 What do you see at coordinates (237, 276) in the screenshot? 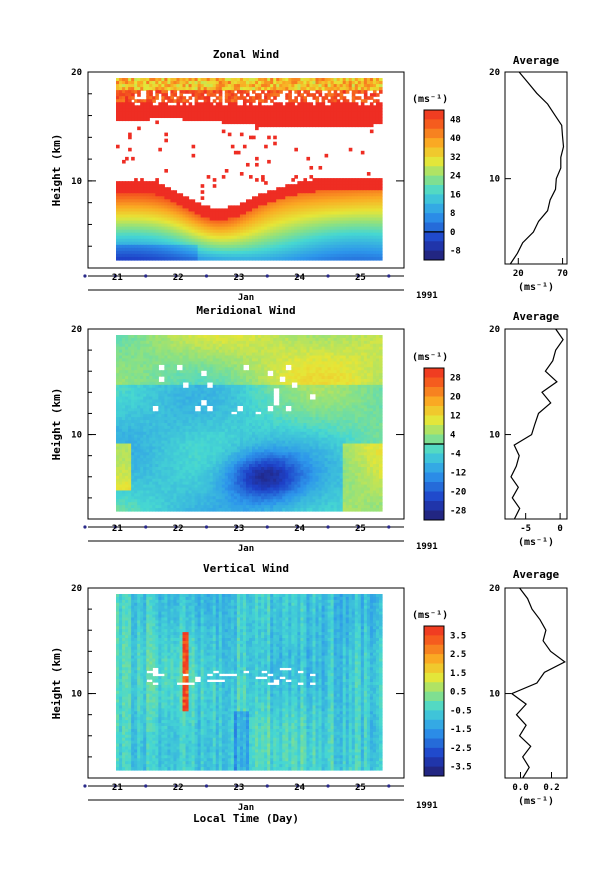
I see `time-tick-mark` at bounding box center [237, 276].